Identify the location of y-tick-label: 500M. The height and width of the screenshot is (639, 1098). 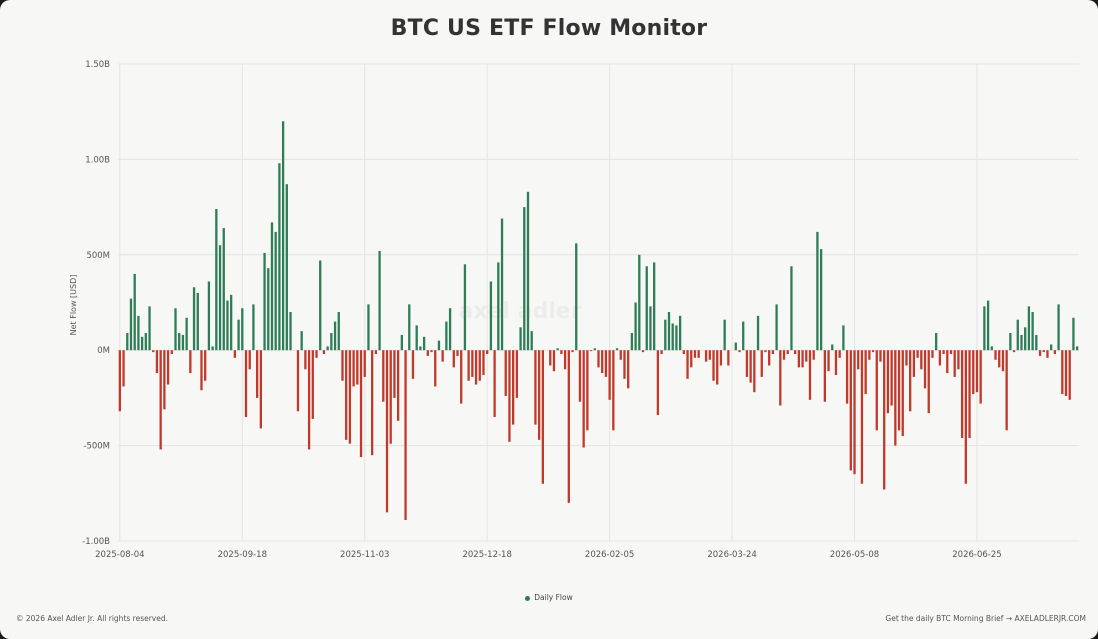
(98, 256).